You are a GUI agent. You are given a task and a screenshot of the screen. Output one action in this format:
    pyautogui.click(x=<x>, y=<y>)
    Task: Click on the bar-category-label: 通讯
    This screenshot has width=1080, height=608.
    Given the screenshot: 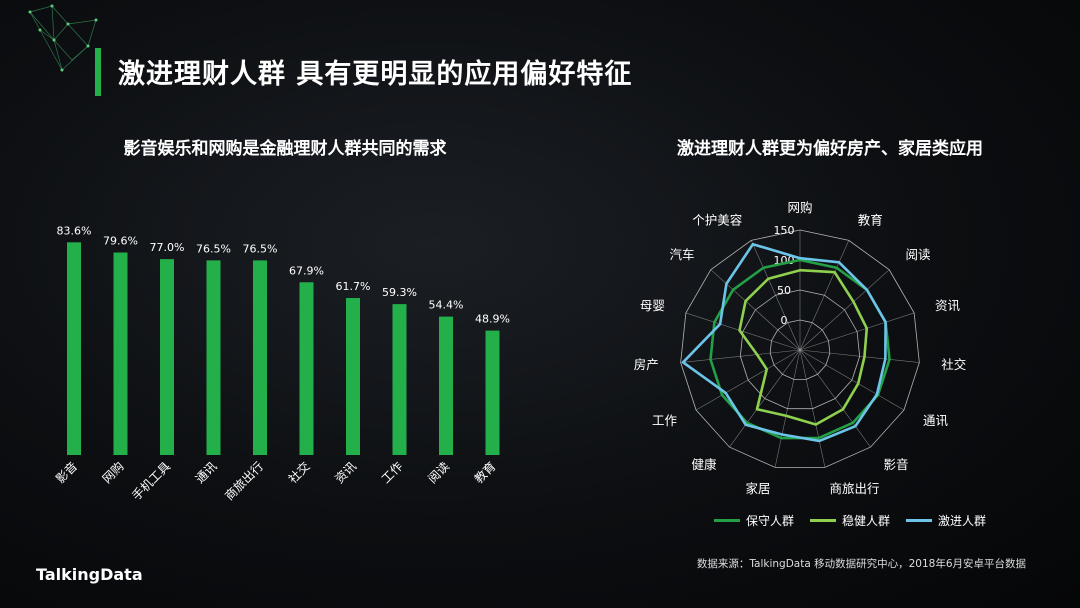 What is the action you would take?
    pyautogui.click(x=206, y=472)
    